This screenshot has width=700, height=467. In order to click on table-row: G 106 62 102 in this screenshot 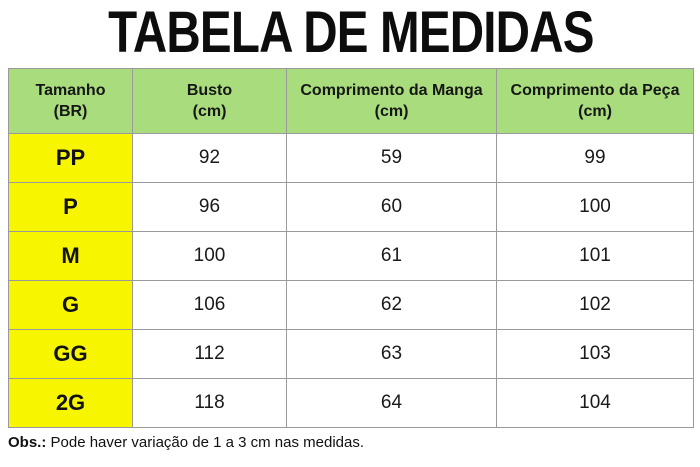, I will do `click(351, 305)`.